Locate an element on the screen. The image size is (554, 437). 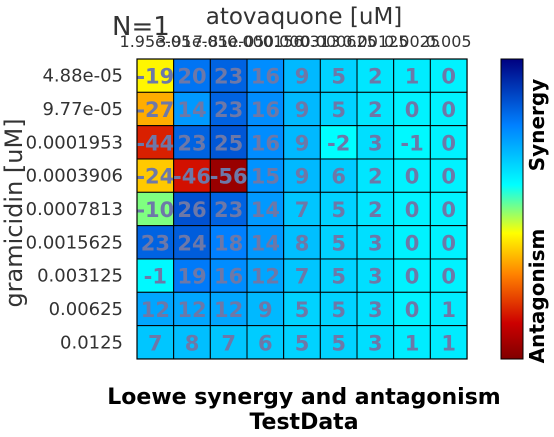
heatmap-cell-value: 15 is located at coordinates (265, 177).